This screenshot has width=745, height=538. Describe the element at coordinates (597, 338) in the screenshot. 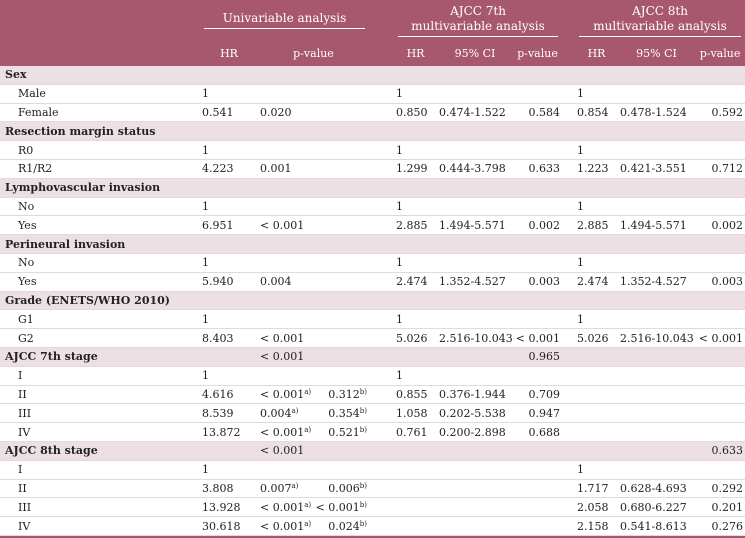

I see `a8-hr-cell: 5.026` at that location.